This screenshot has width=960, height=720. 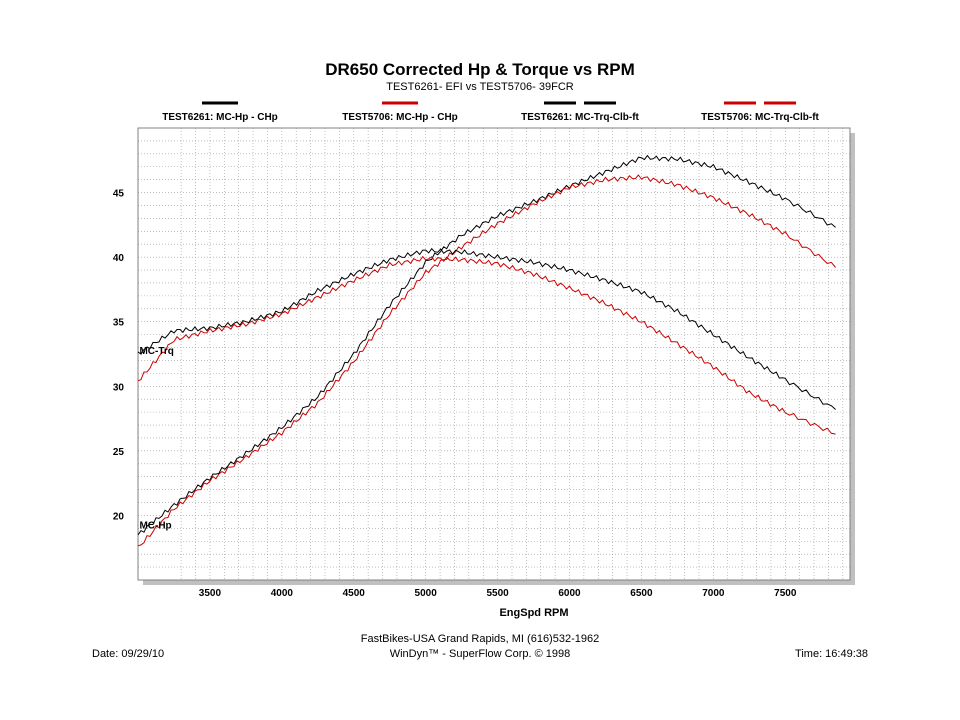 I want to click on footer-date: Date: 09/29/10, so click(x=128, y=654).